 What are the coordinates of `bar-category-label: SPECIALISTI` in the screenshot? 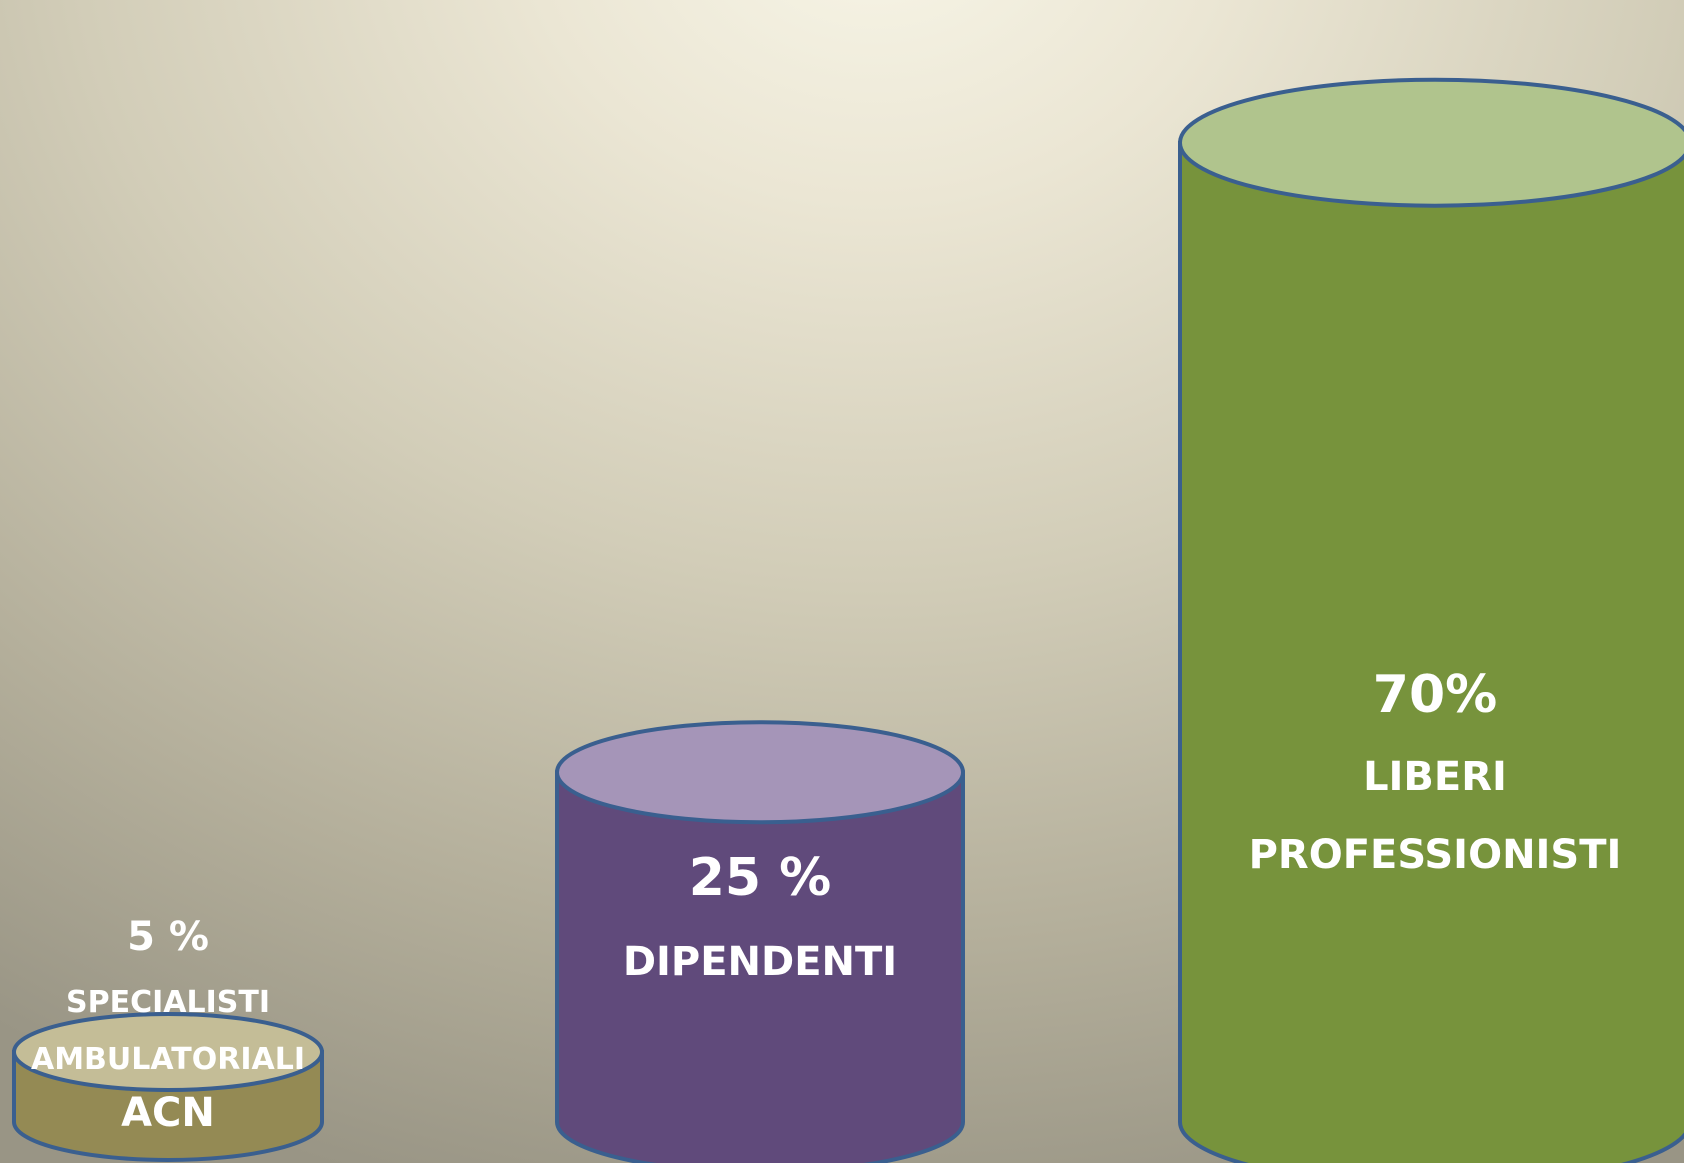 It's located at (168, 1002).